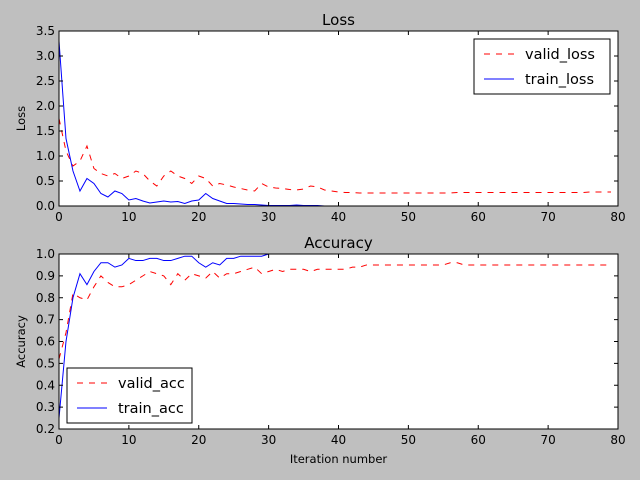 Image resolution: width=640 pixels, height=480 pixels. I want to click on y-tick-label: 0.4, so click(45, 385).